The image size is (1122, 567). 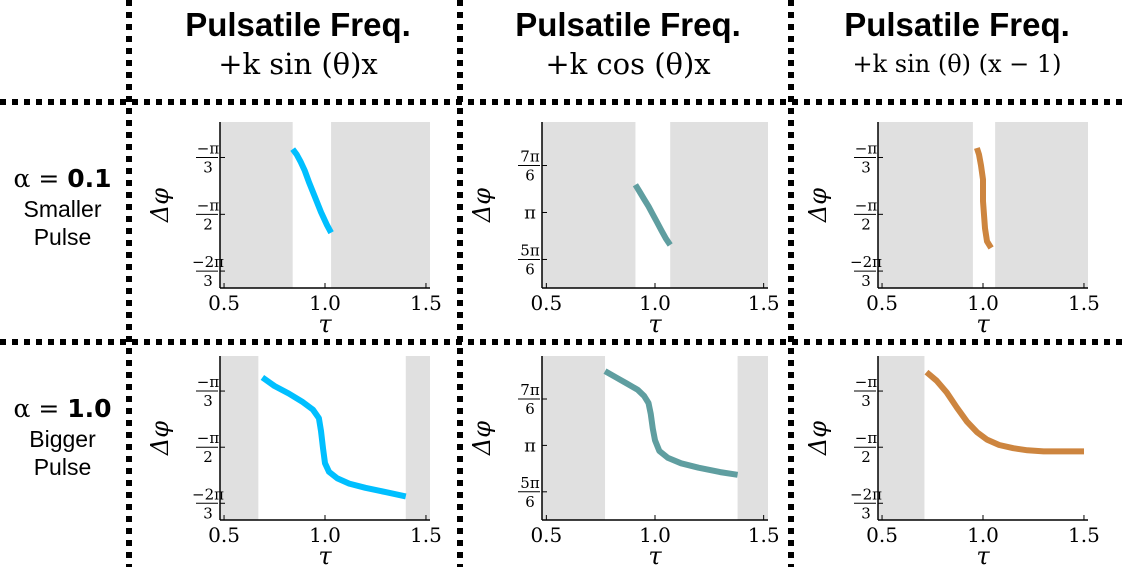 What do you see at coordinates (530, 390) in the screenshot?
I see `y-tick-label: 7π` at bounding box center [530, 390].